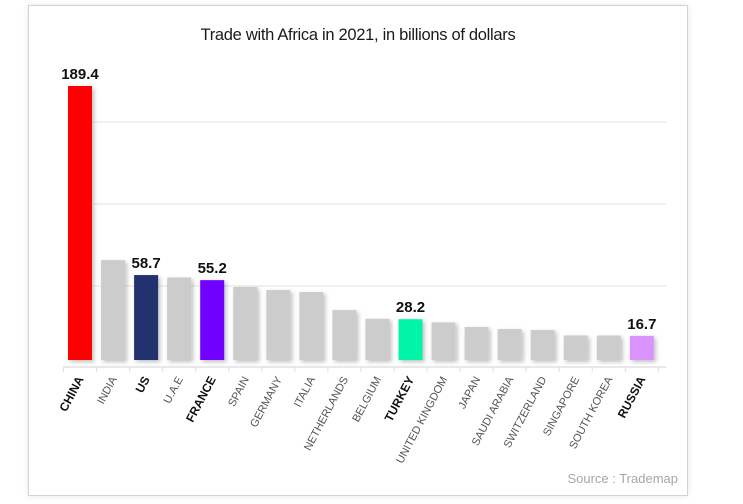 Image resolution: width=743 pixels, height=504 pixels. Describe the element at coordinates (80, 223) in the screenshot. I see `bar-china` at that location.